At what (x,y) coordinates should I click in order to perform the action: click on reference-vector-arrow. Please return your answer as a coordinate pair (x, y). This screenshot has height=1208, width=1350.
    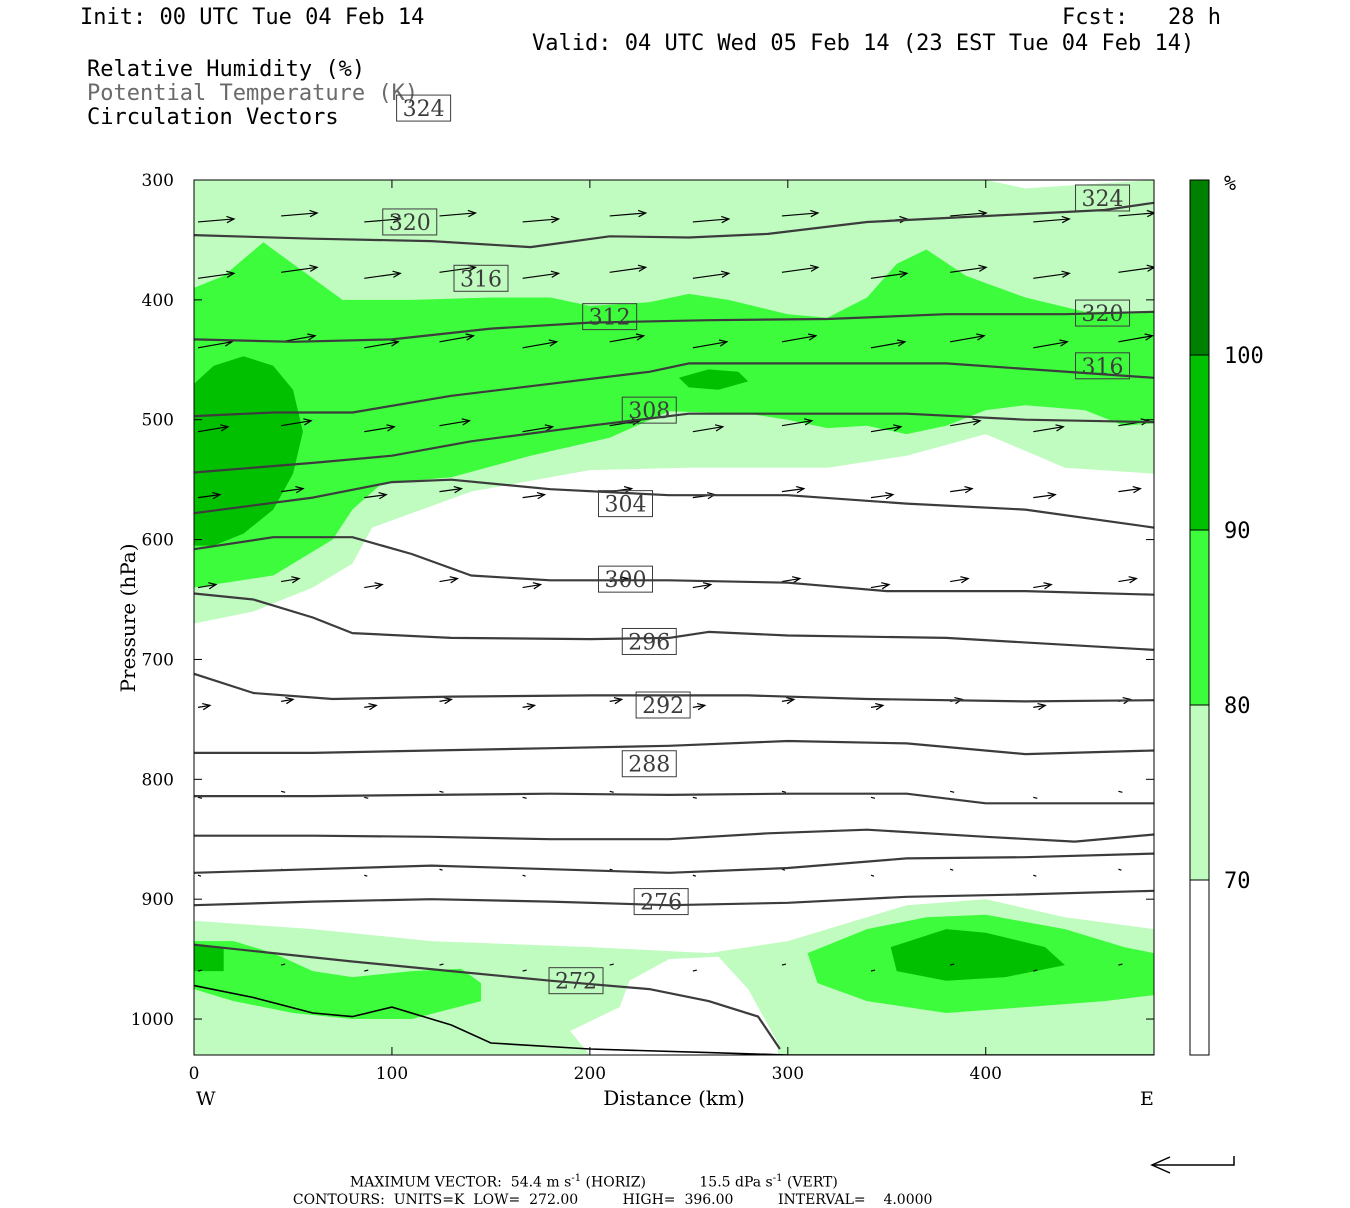
    Looking at the image, I should click on (1192, 1165).